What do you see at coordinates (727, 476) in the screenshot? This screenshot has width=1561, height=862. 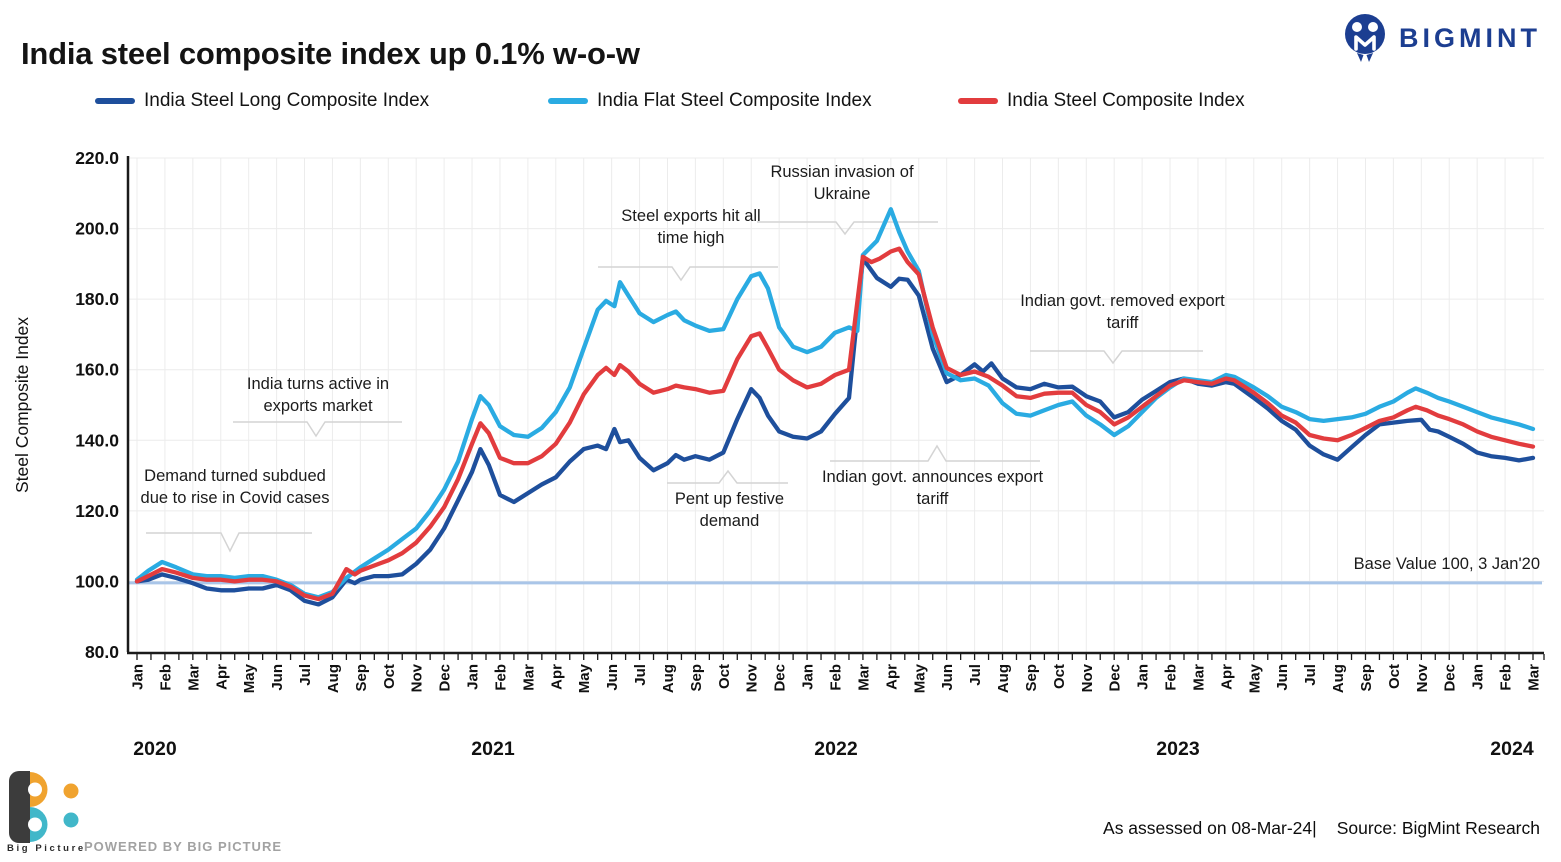 I see `callout-pent-up-demand` at bounding box center [727, 476].